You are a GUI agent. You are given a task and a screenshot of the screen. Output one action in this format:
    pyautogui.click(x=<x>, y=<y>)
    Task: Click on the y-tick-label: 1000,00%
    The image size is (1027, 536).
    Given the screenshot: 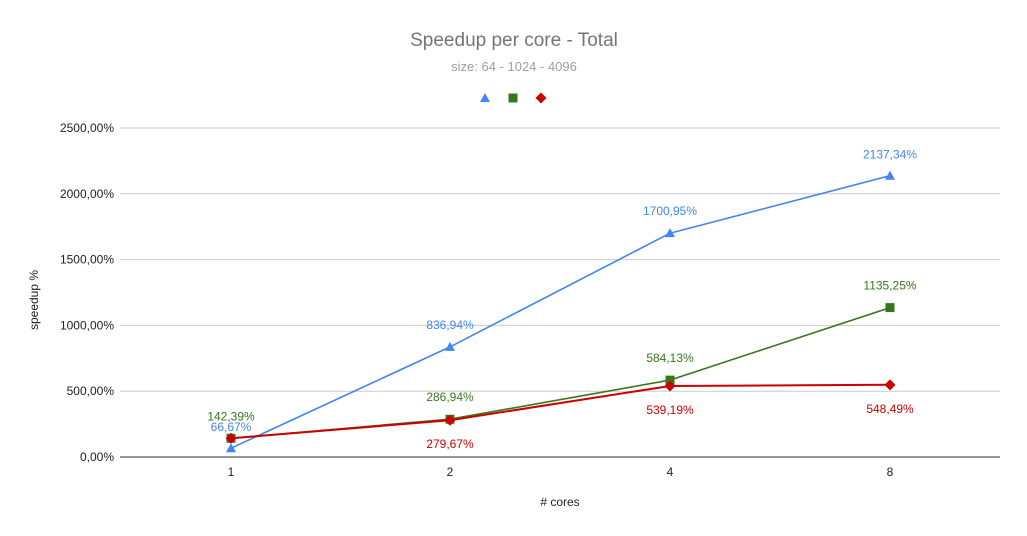 What is the action you would take?
    pyautogui.click(x=87, y=325)
    